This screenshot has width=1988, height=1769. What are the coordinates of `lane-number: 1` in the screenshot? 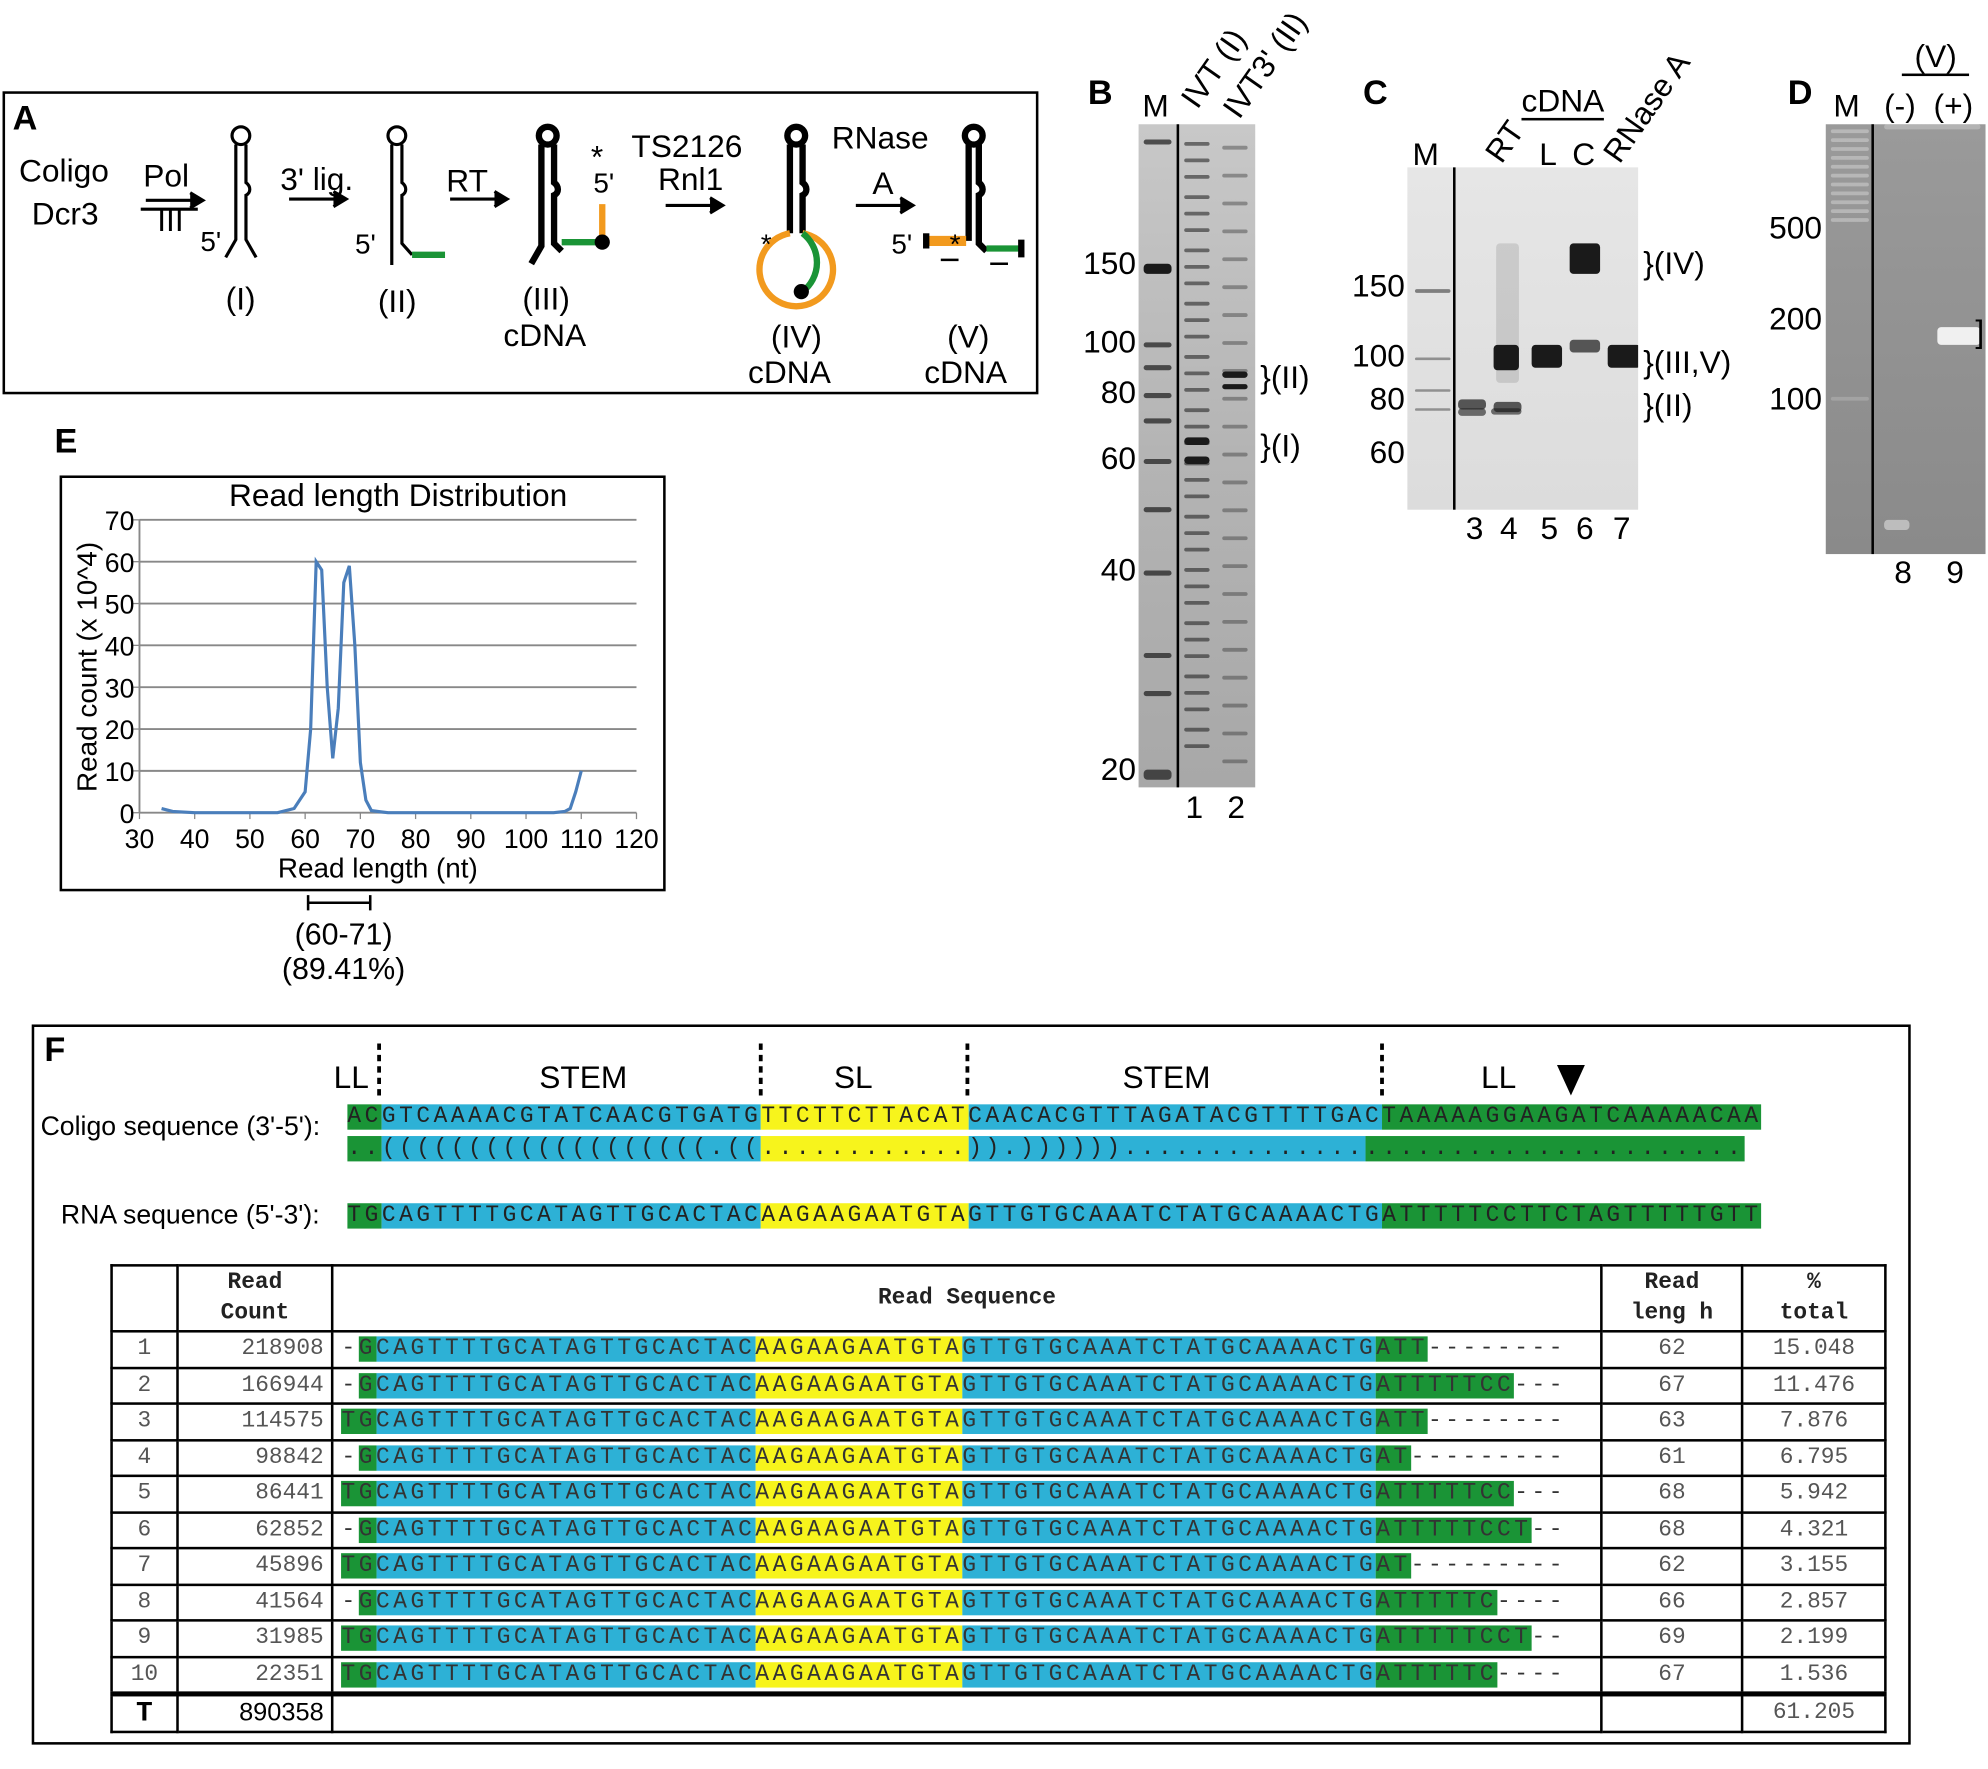 It's located at (1194, 807).